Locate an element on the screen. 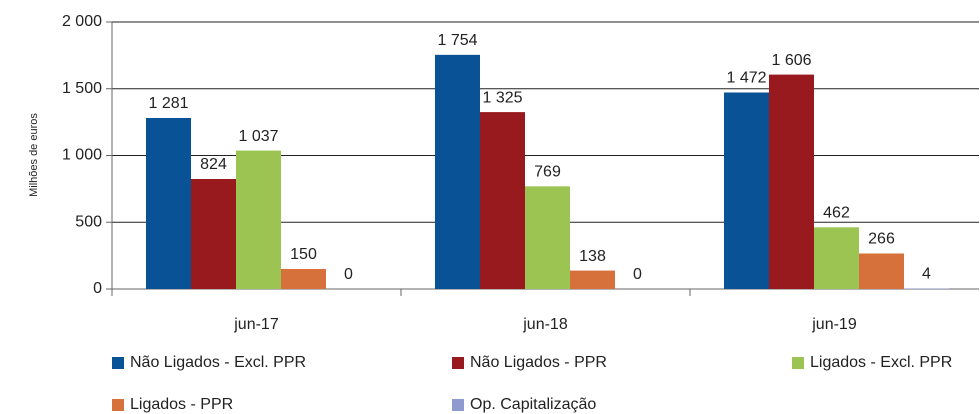  x-tick-label: jun-17 is located at coordinates (256, 324).